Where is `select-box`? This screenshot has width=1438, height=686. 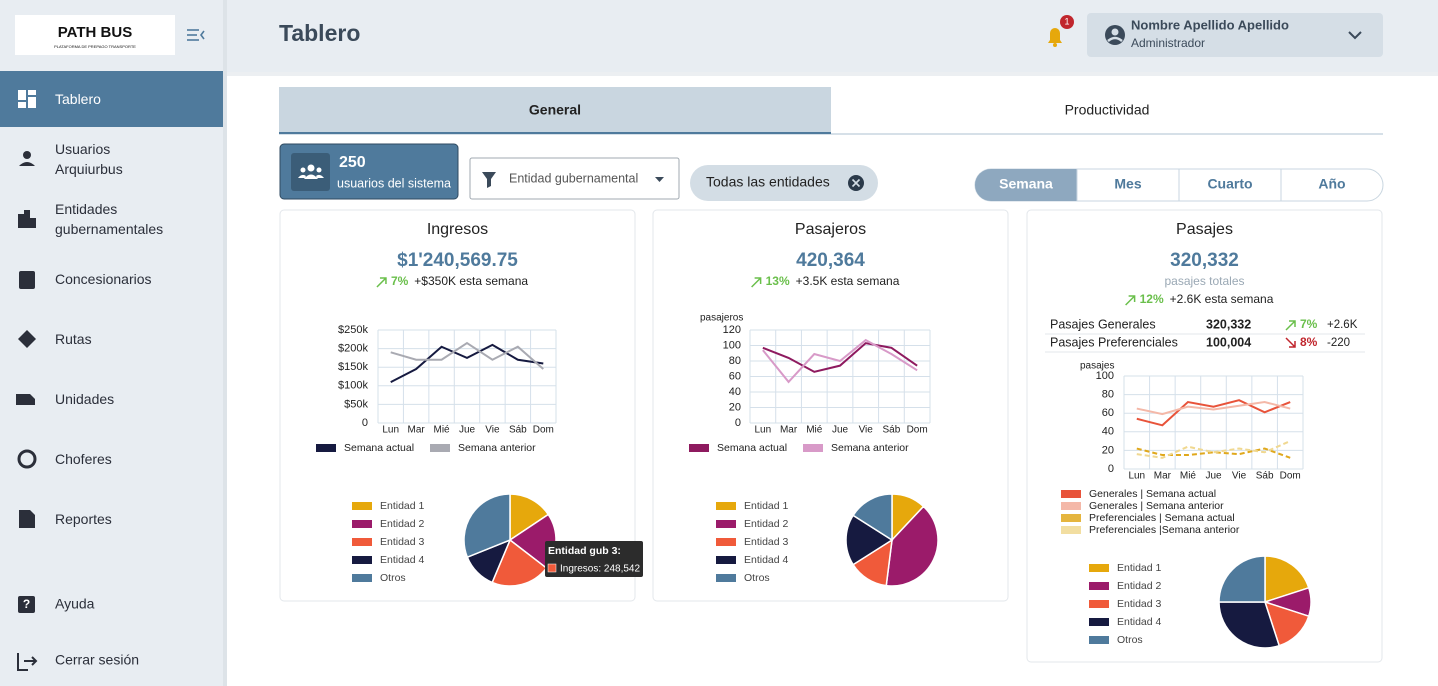 select-box is located at coordinates (574, 178).